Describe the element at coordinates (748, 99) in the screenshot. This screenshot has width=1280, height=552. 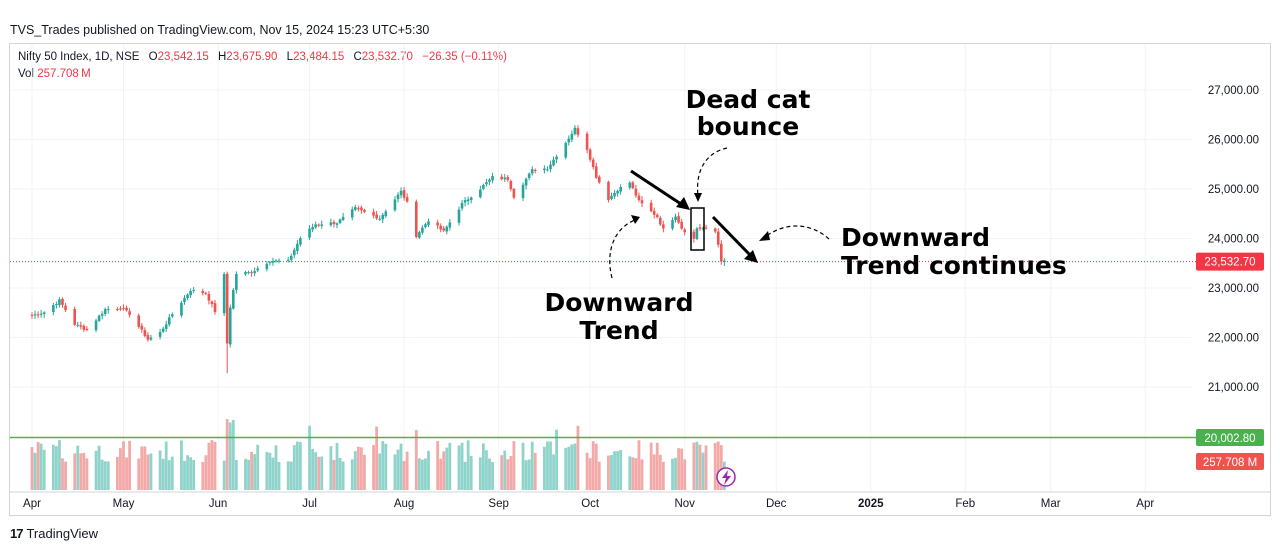
I see `annotation-text: Dead cat` at that location.